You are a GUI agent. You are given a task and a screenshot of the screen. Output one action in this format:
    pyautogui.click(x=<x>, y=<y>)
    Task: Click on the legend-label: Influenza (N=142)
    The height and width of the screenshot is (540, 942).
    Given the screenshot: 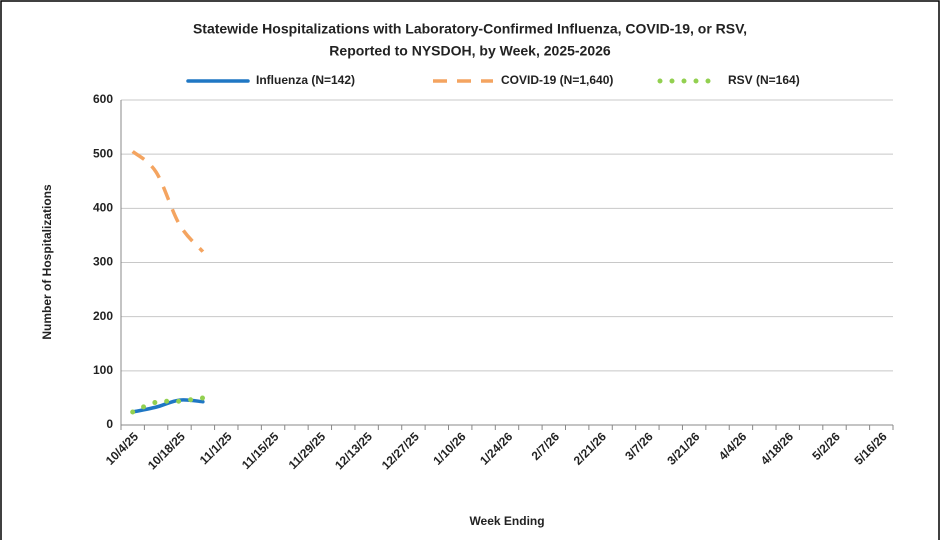 What is the action you would take?
    pyautogui.click(x=305, y=80)
    